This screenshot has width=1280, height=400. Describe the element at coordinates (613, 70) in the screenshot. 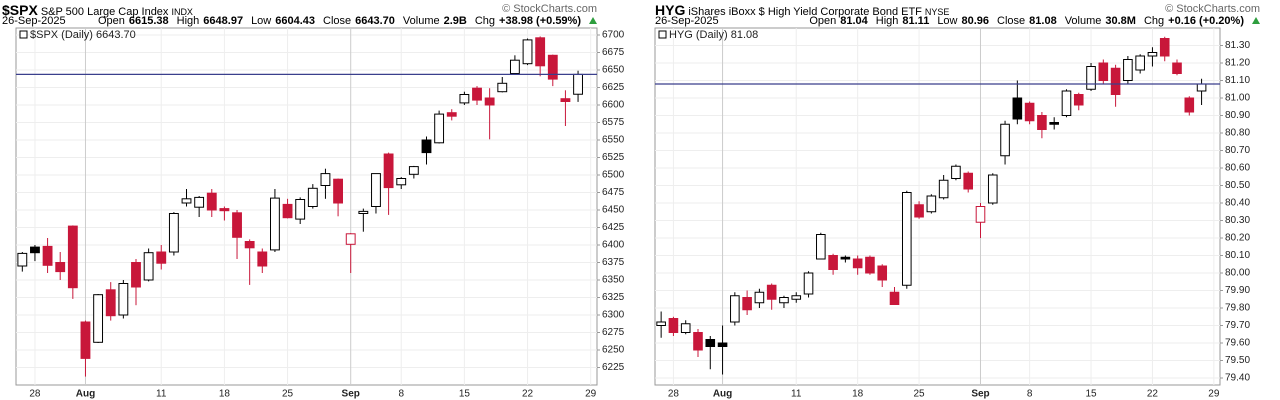

I see `y-tick-label: 6650` at that location.